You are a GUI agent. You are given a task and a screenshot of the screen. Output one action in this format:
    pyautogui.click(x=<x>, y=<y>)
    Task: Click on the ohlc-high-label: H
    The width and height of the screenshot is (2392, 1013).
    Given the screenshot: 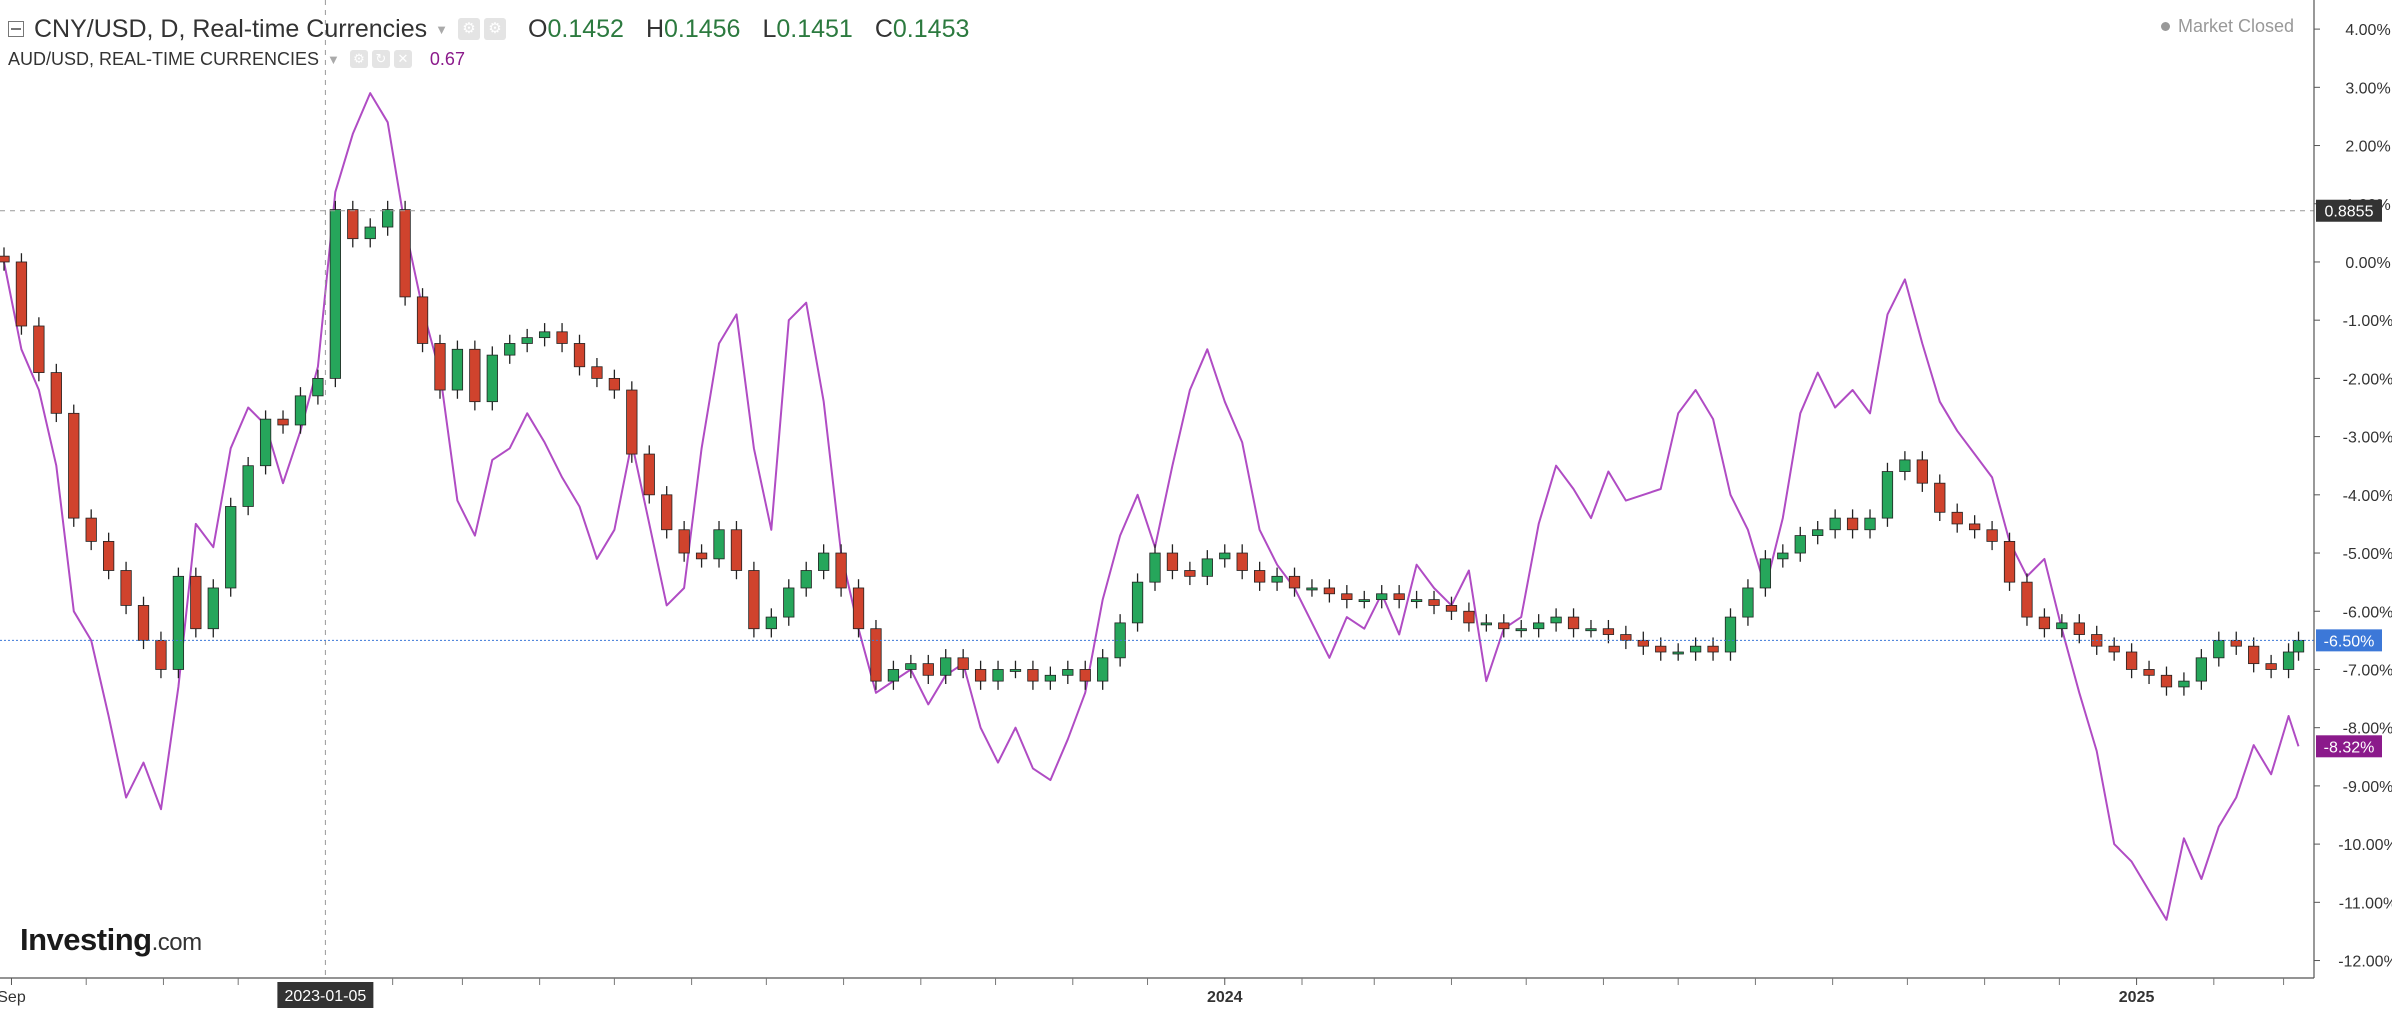 What is the action you would take?
    pyautogui.click(x=654, y=28)
    